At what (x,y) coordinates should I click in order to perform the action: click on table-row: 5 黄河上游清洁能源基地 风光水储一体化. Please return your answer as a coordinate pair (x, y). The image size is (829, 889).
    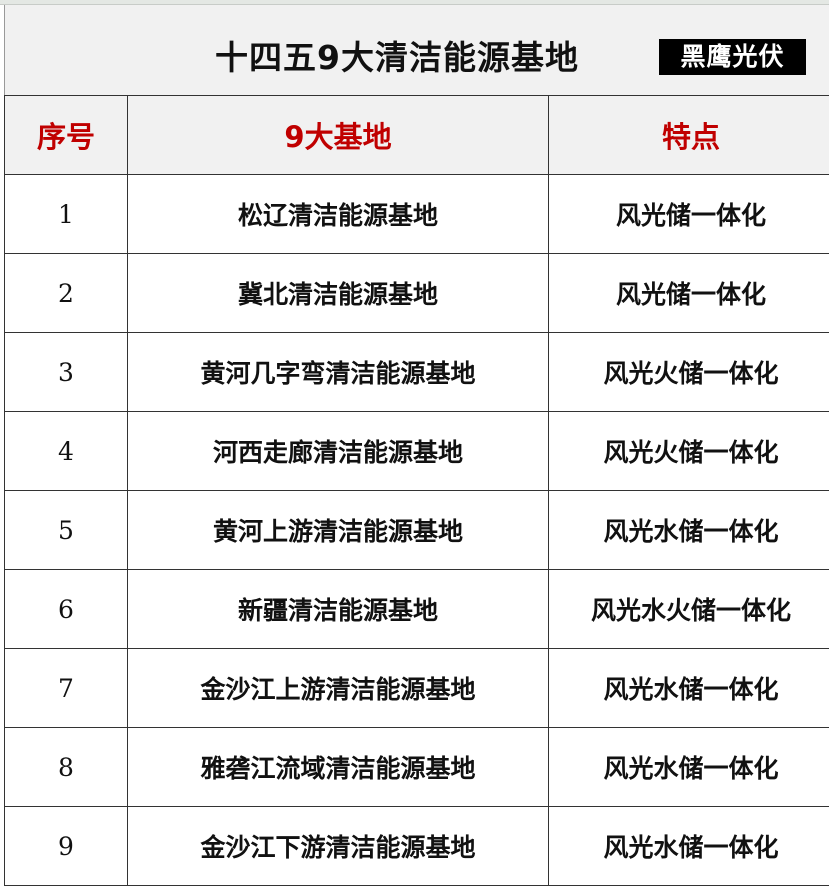
    Looking at the image, I should click on (416, 530).